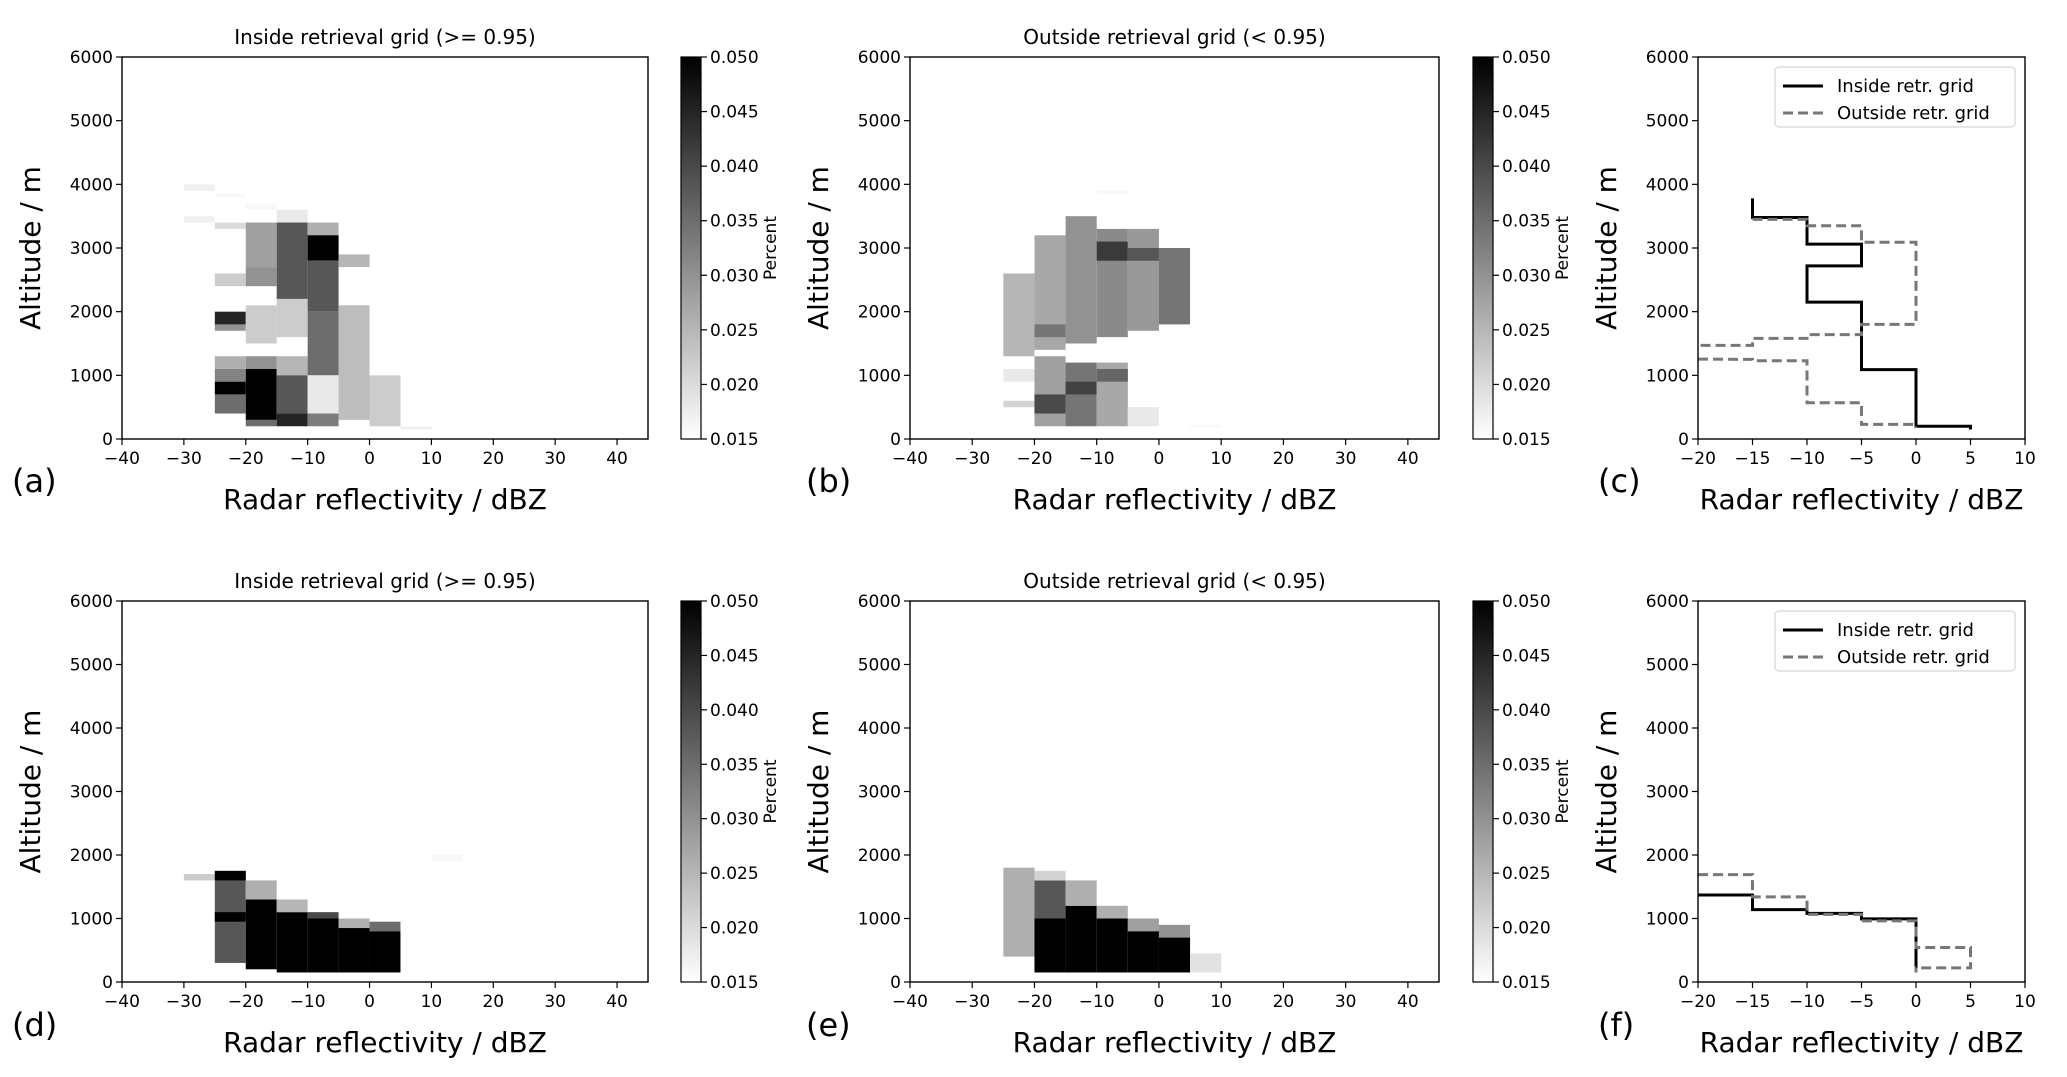 This screenshot has height=1077, width=2067. I want to click on x-tick-label: 40, so click(617, 1002).